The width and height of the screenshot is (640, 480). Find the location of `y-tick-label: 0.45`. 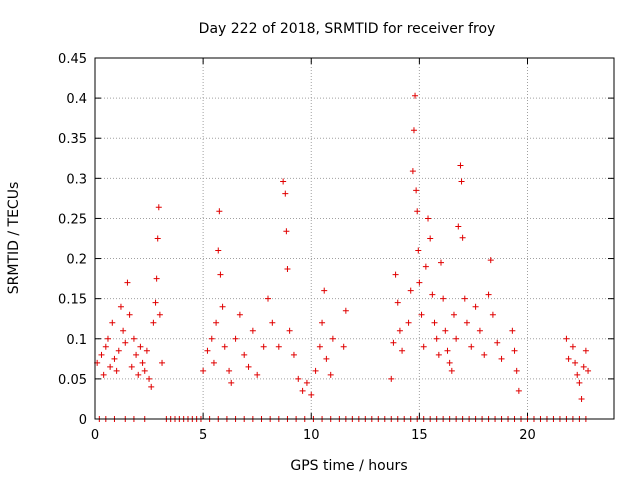

y-tick-label: 0.45 is located at coordinates (72, 59).